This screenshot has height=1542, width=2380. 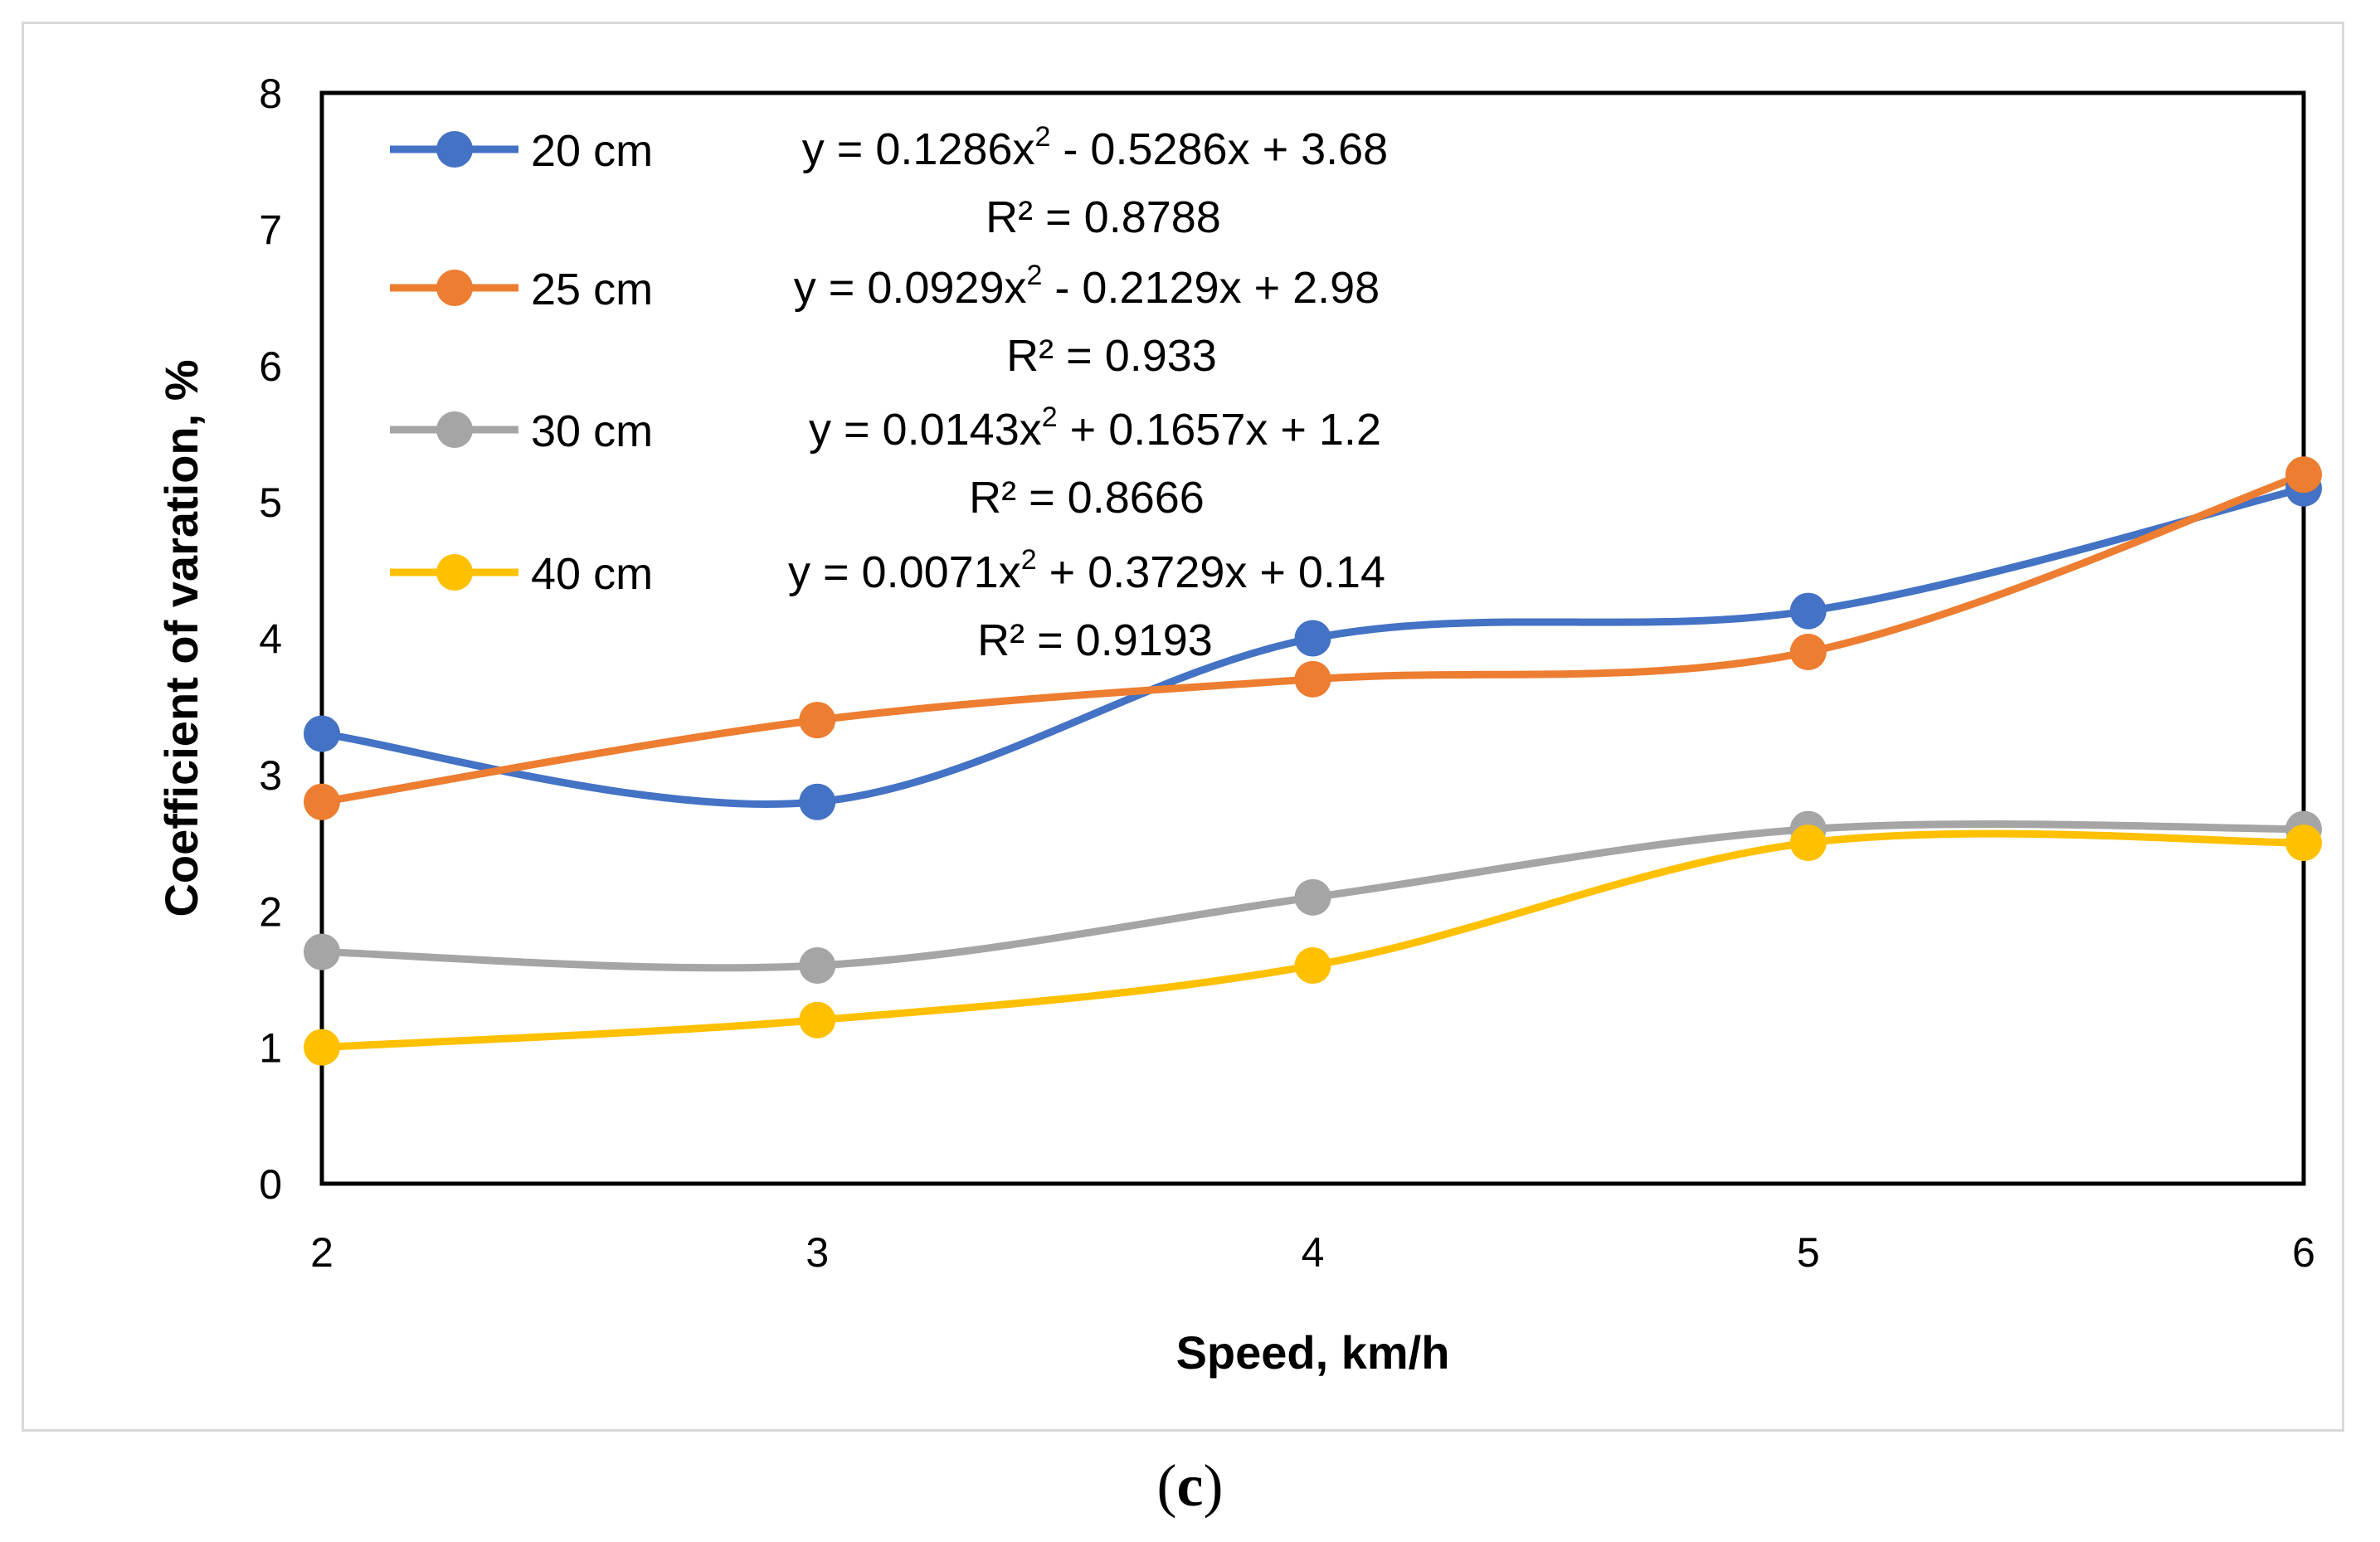 What do you see at coordinates (270, 502) in the screenshot?
I see `y-tick-label: 5` at bounding box center [270, 502].